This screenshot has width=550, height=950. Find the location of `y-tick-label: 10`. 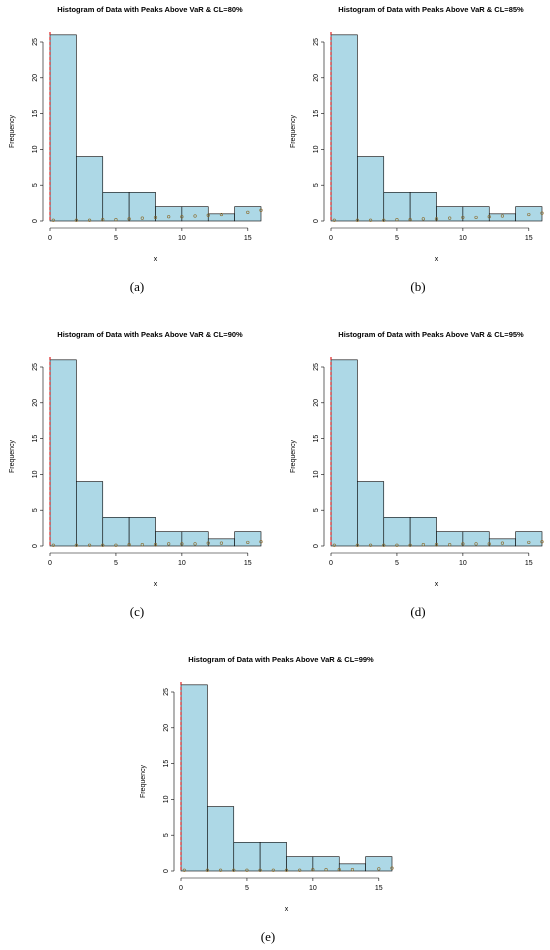

y-tick-label: 10 is located at coordinates (35, 149).